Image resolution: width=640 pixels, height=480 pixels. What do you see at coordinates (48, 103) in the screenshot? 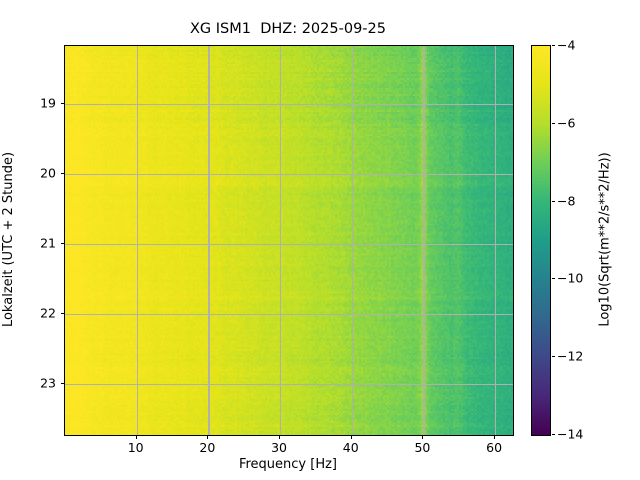
I see `y-tick-label: 19` at bounding box center [48, 103].